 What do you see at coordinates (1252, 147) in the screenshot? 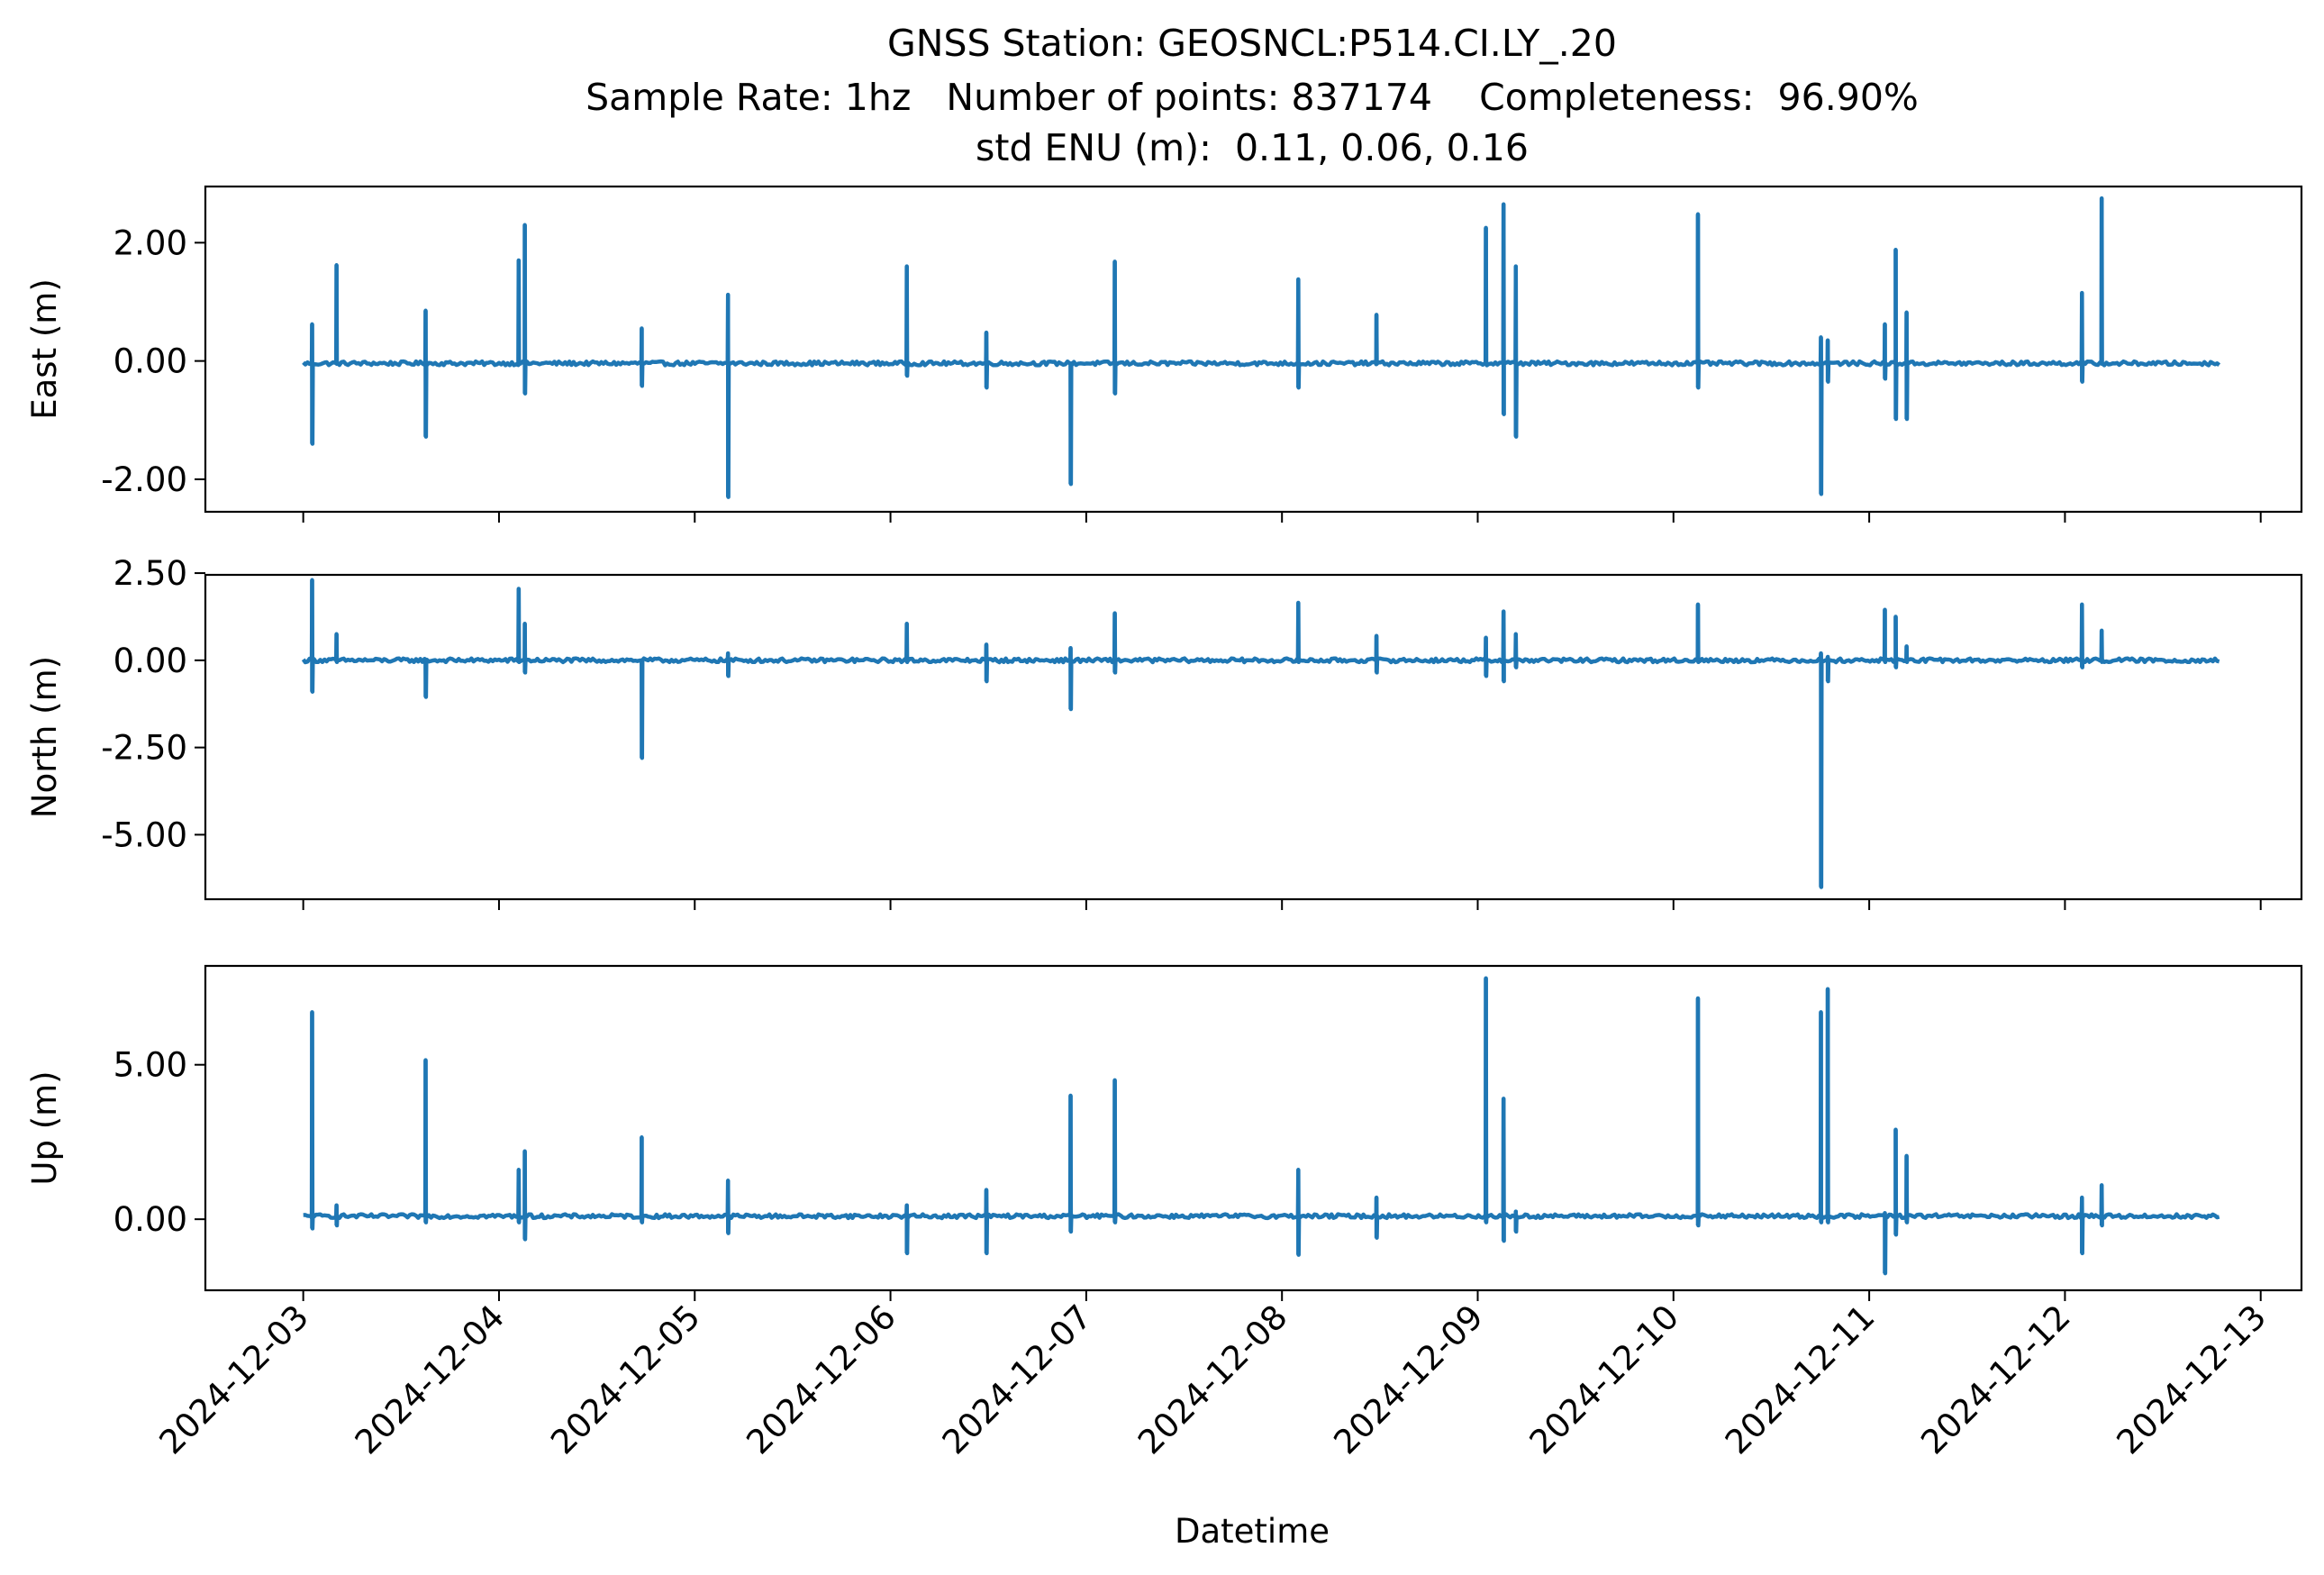
I see `figure-title-line-3: std ENU (m): 0.11, 0.06, 0.16` at bounding box center [1252, 147].